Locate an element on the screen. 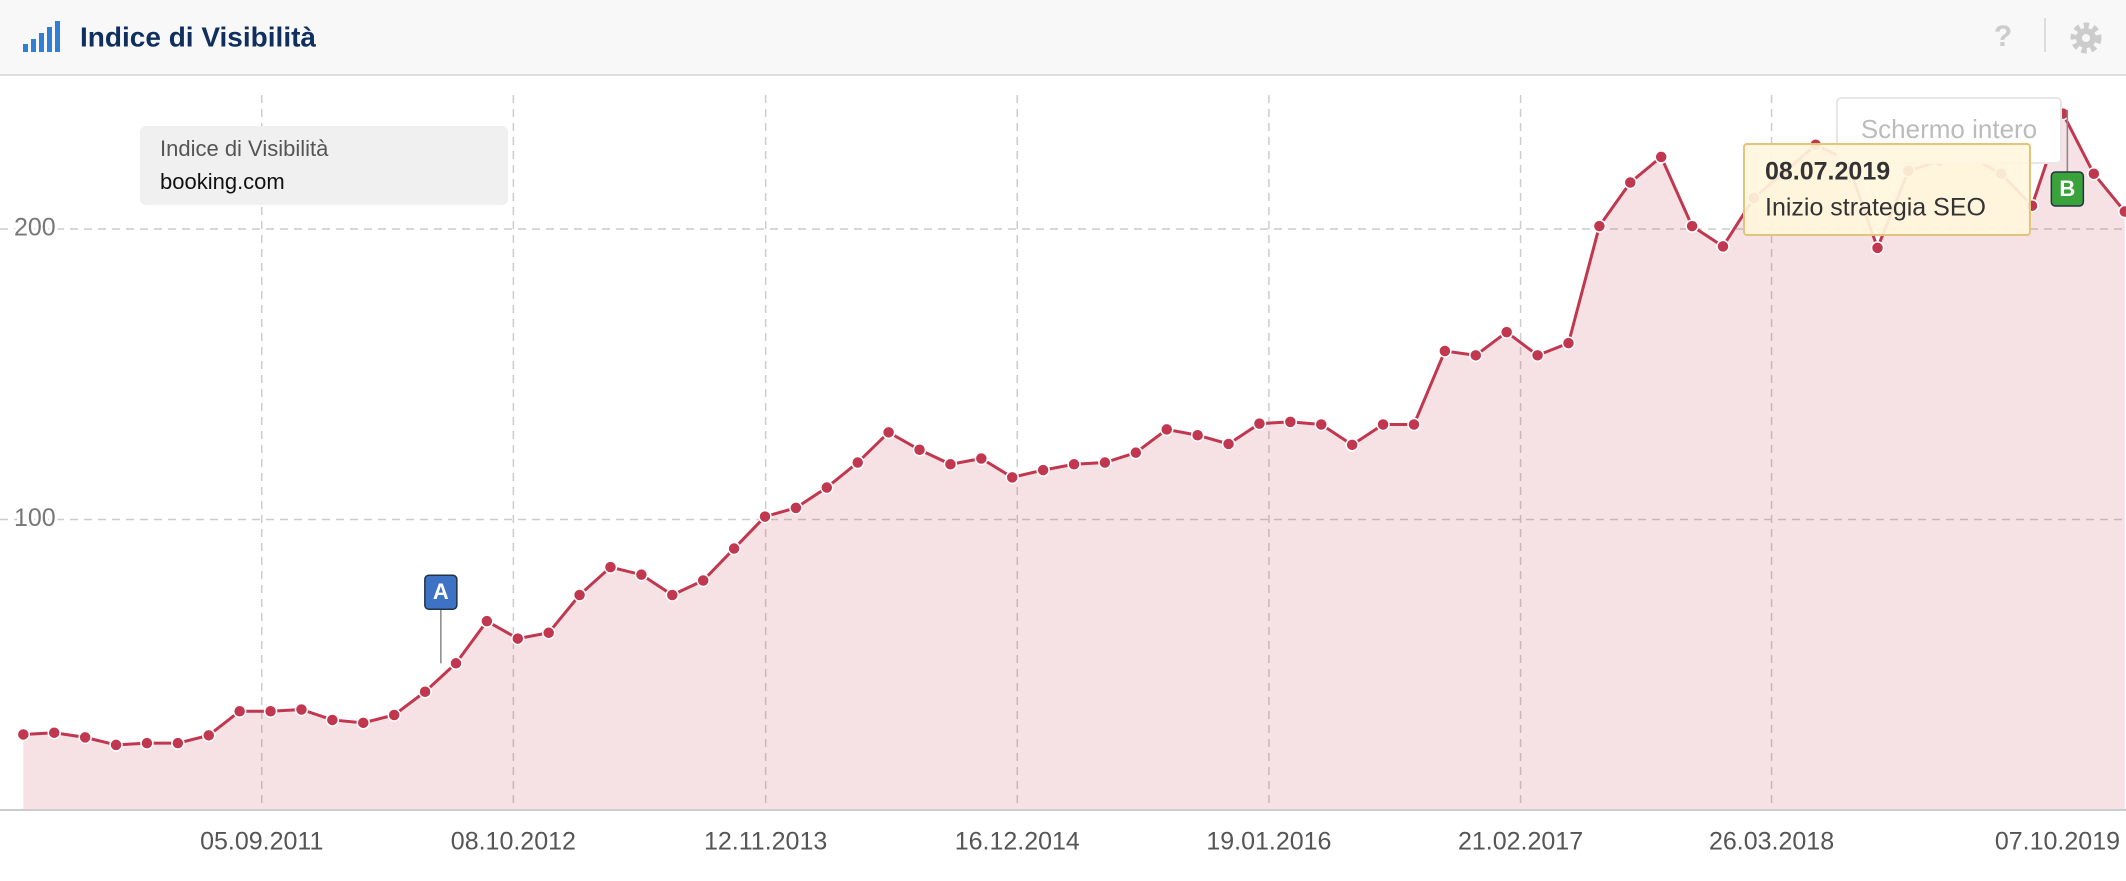  annotation-label: A is located at coordinates (441, 591).